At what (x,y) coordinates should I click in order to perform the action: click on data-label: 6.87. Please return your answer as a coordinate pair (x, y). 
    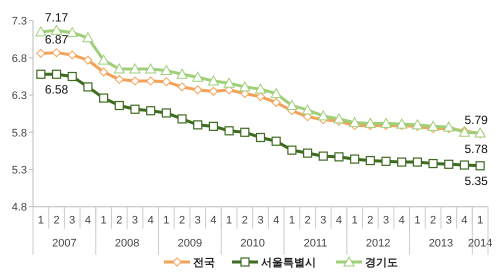
    Looking at the image, I should click on (56, 39).